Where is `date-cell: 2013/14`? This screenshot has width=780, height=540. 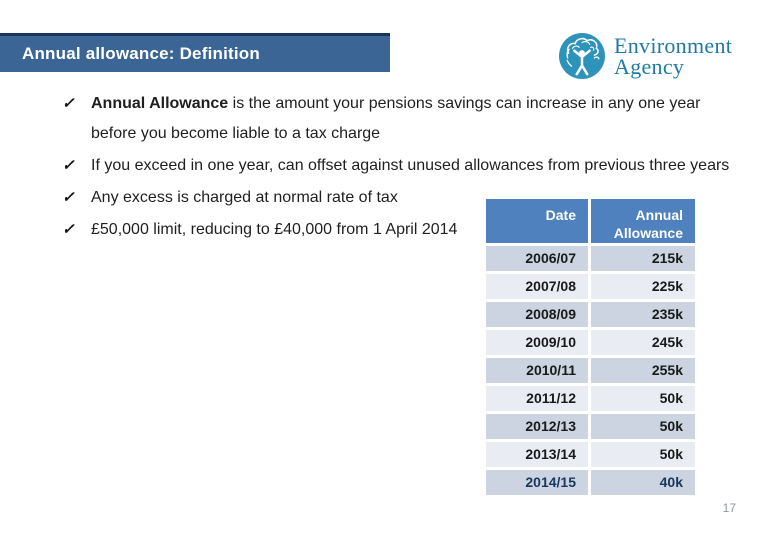 date-cell: 2013/14 is located at coordinates (537, 454).